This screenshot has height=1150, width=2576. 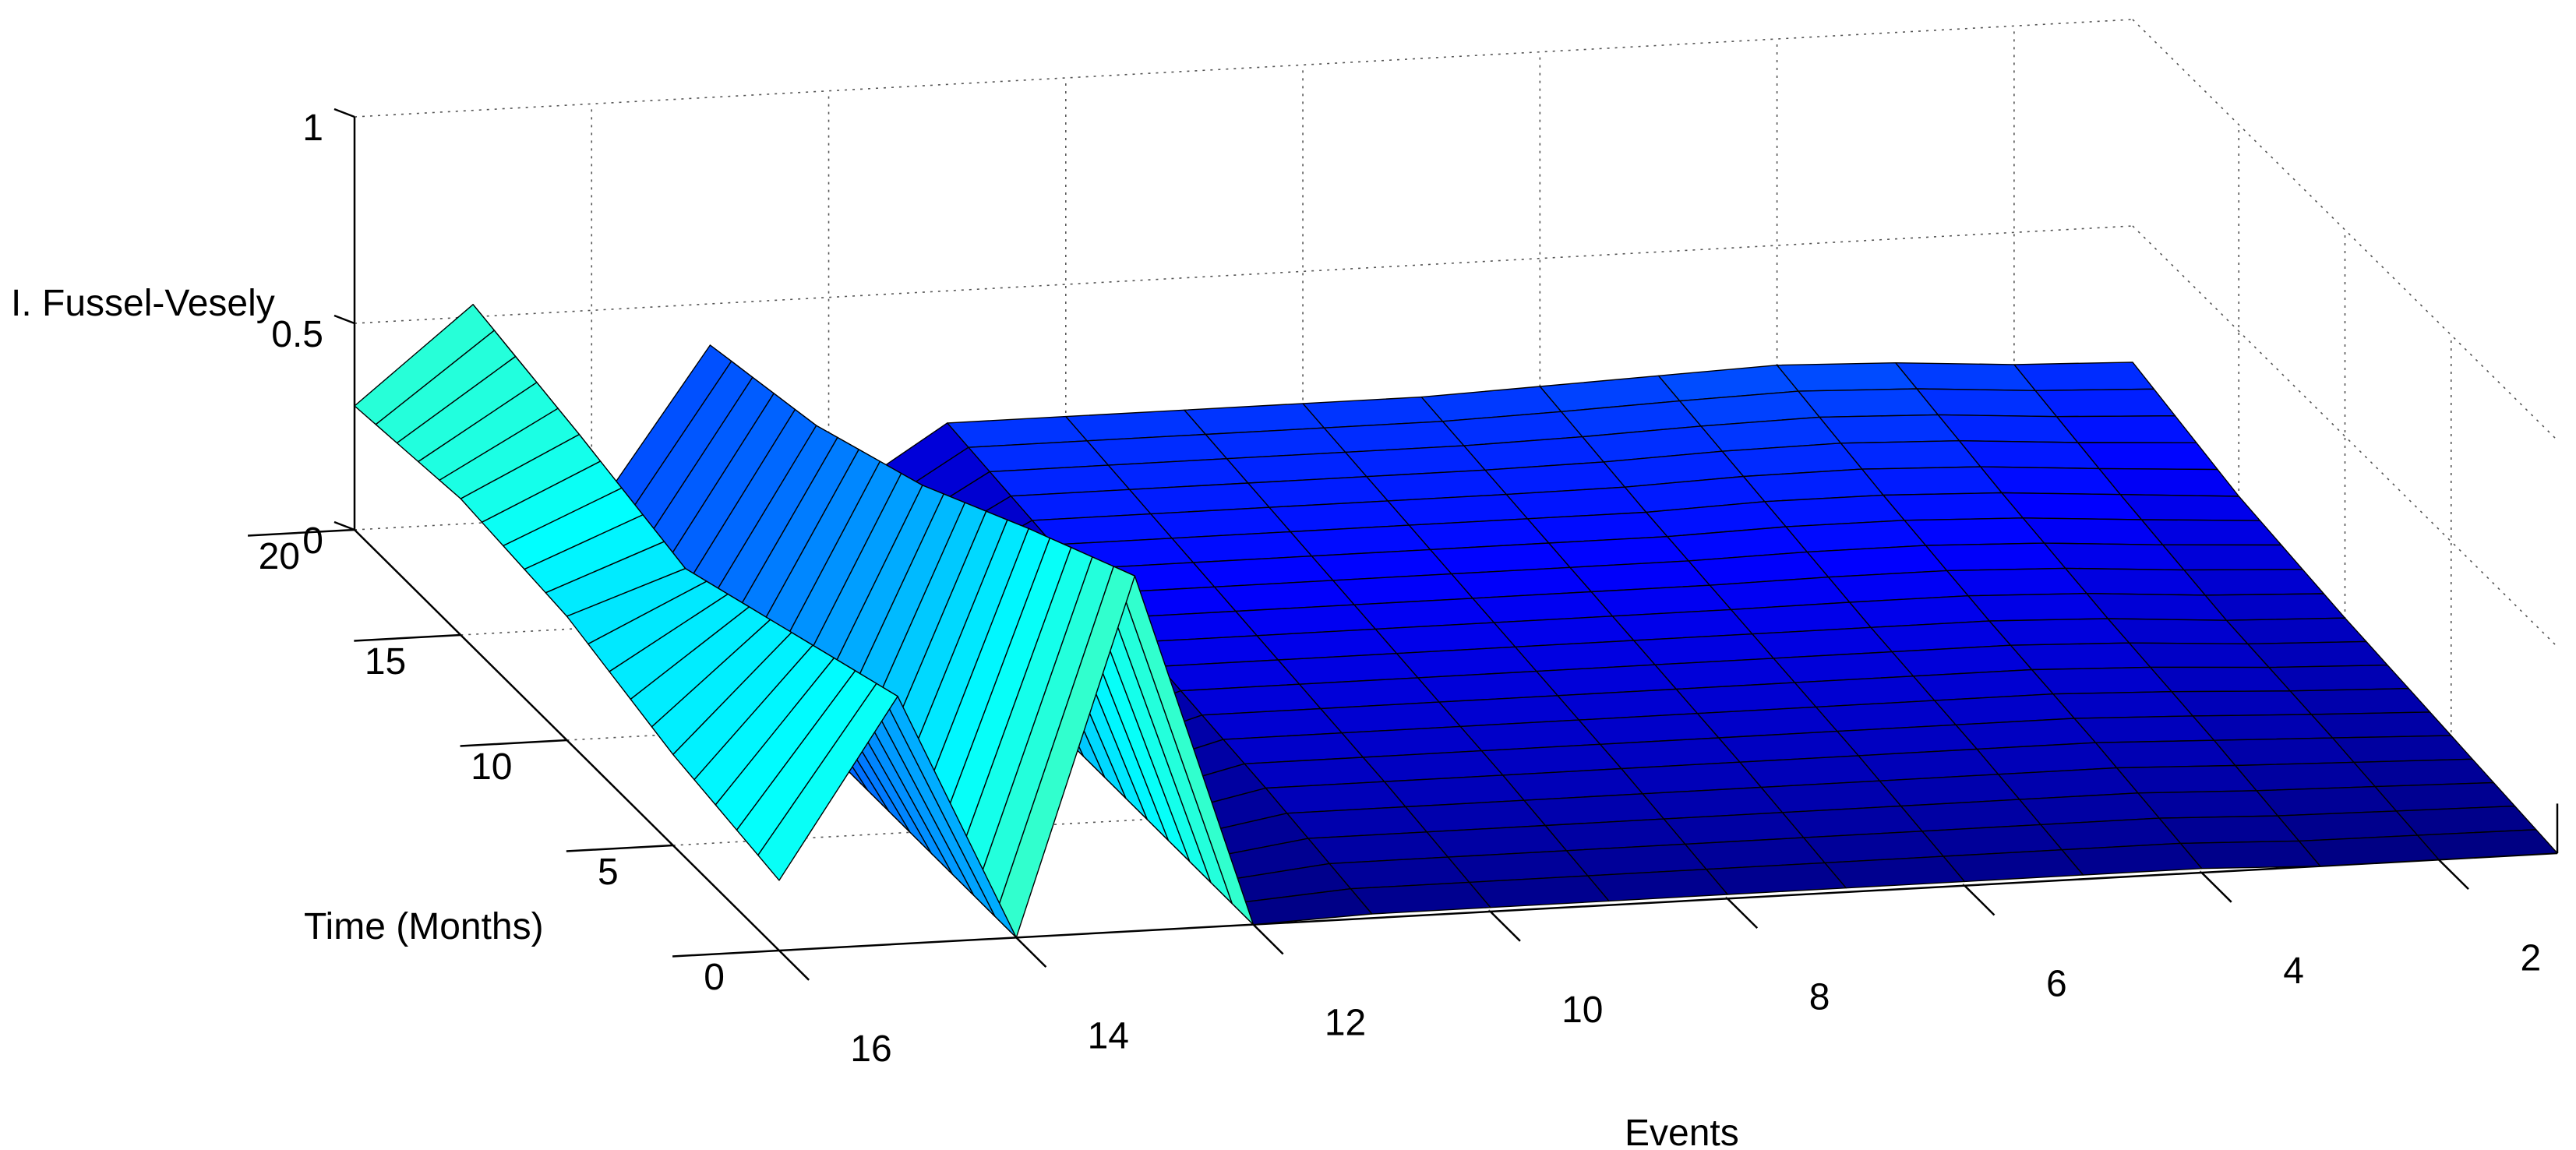 I want to click on z-axis-label: I. Fussel-Vesely, so click(x=143, y=303).